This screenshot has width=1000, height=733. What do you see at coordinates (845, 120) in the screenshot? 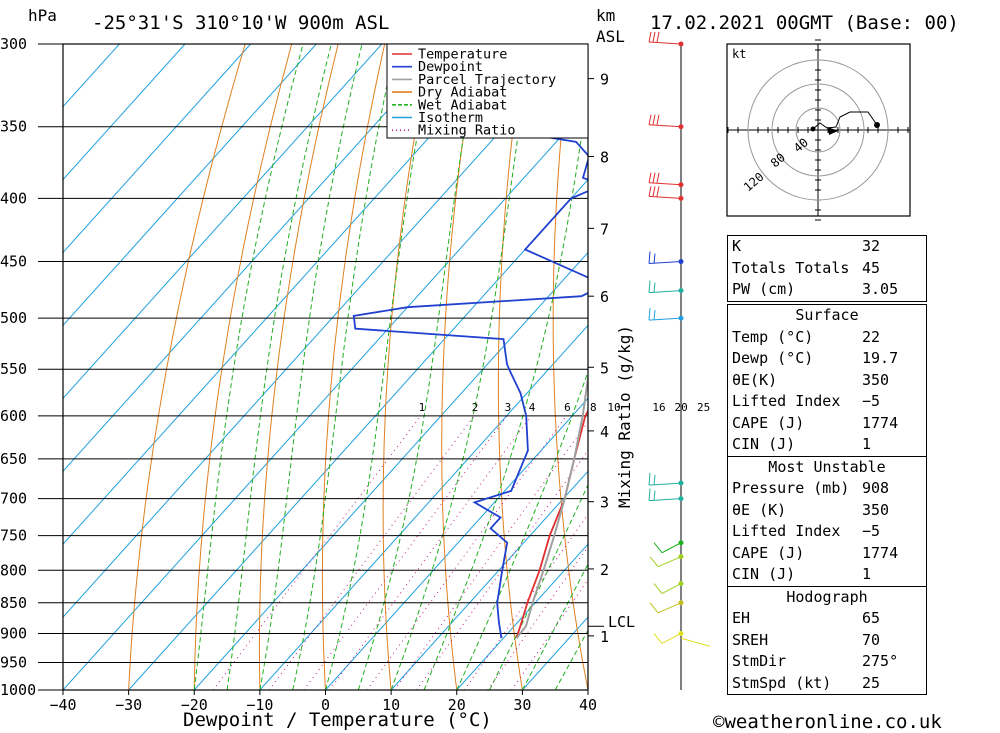
I see `hodograph-trace` at bounding box center [845, 120].